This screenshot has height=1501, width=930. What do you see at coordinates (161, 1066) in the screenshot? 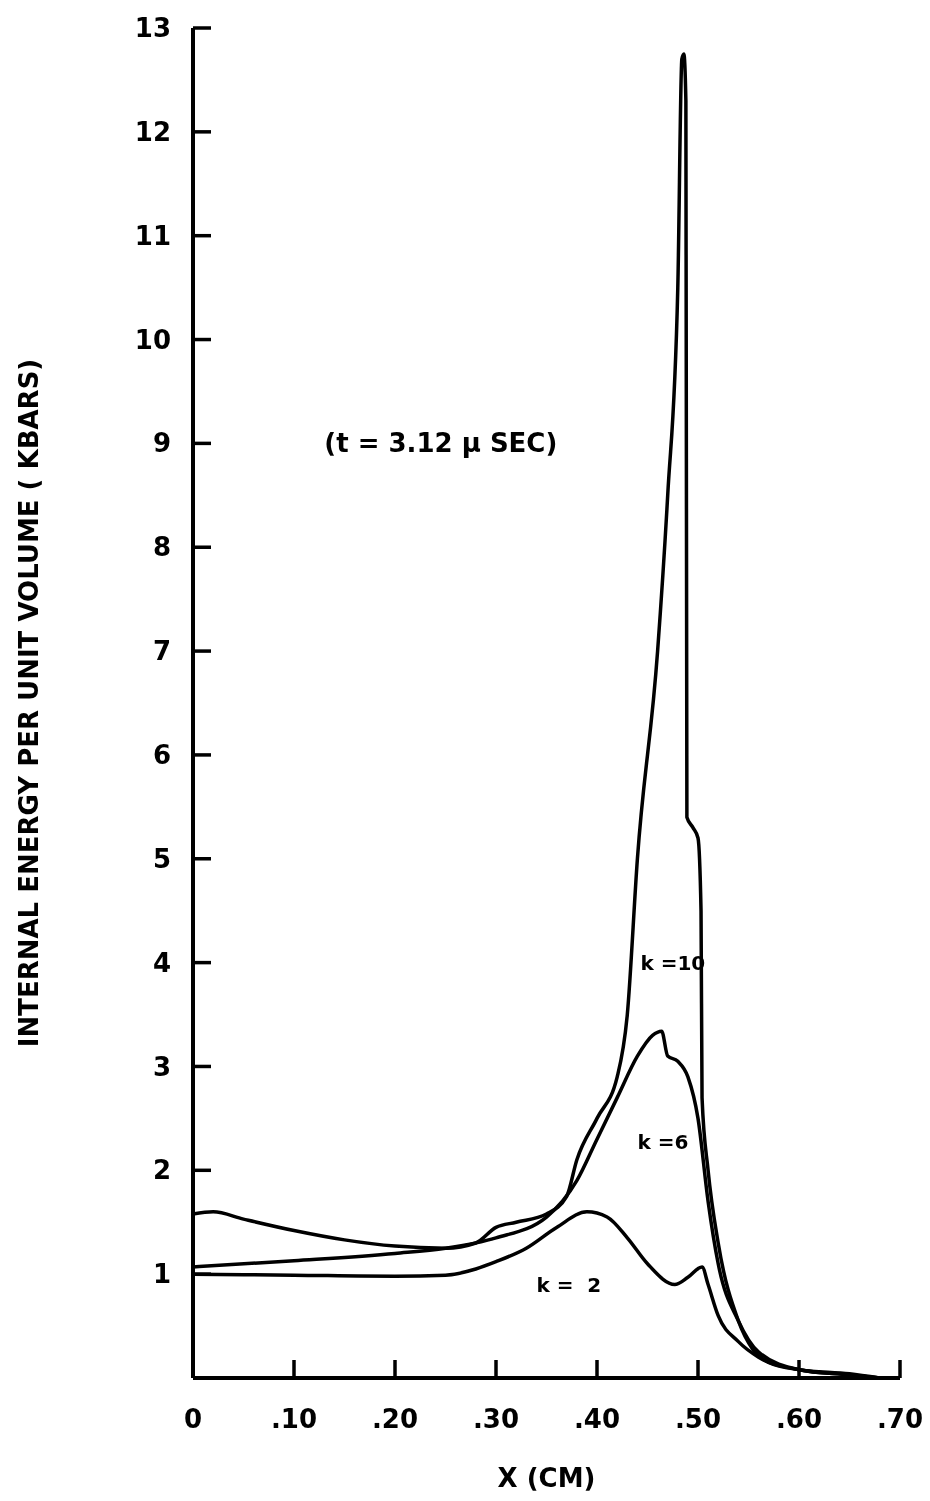
I see `y-tick-label: 3` at bounding box center [161, 1066].